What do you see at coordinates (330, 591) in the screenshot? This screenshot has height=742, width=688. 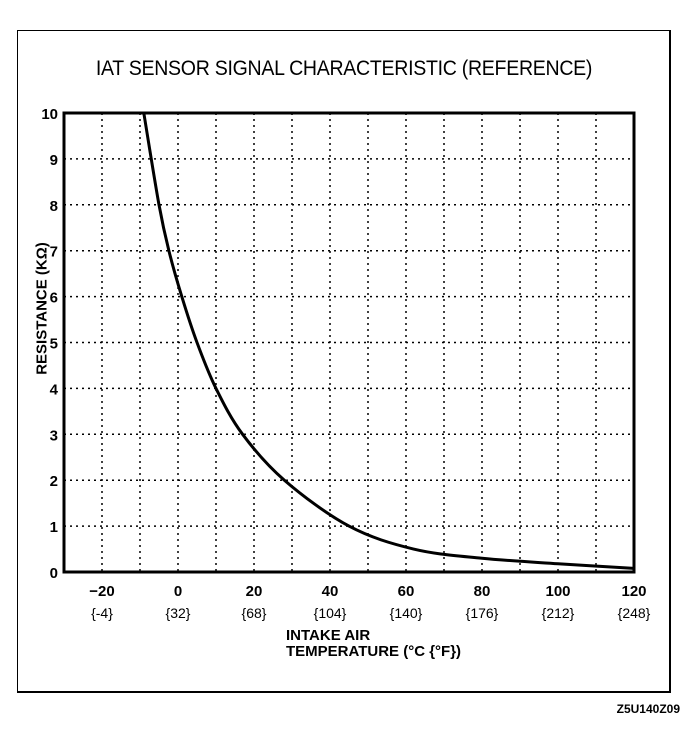 I see `x-tick-label: 40` at bounding box center [330, 591].